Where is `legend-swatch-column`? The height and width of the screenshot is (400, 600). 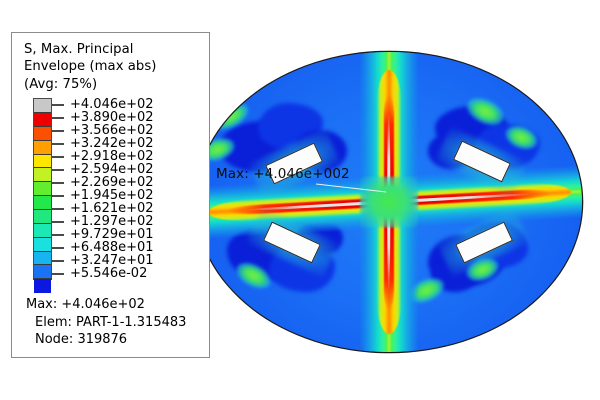
legend-swatch-column is located at coordinates (42, 196).